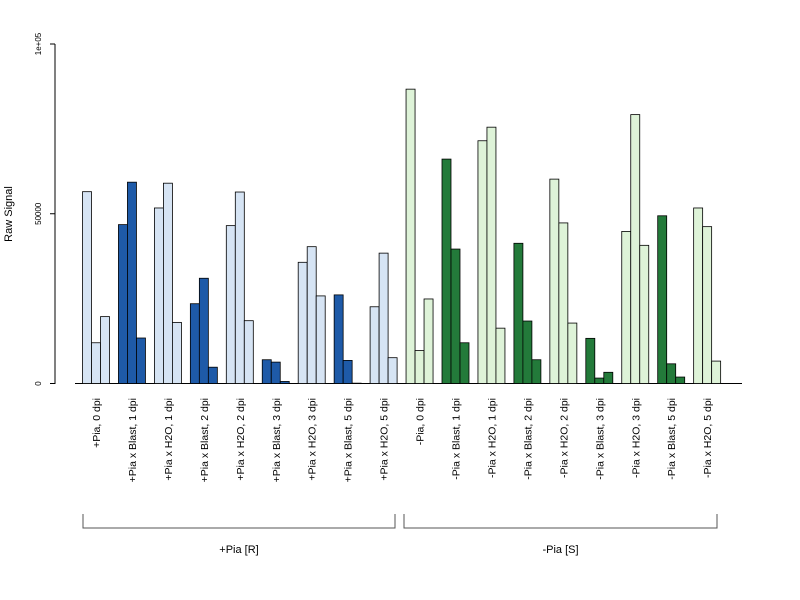 Image resolution: width=800 pixels, height=600 pixels. I want to click on x-tick-label: +Pia x H2O, 5 dpi, so click(385, 439).